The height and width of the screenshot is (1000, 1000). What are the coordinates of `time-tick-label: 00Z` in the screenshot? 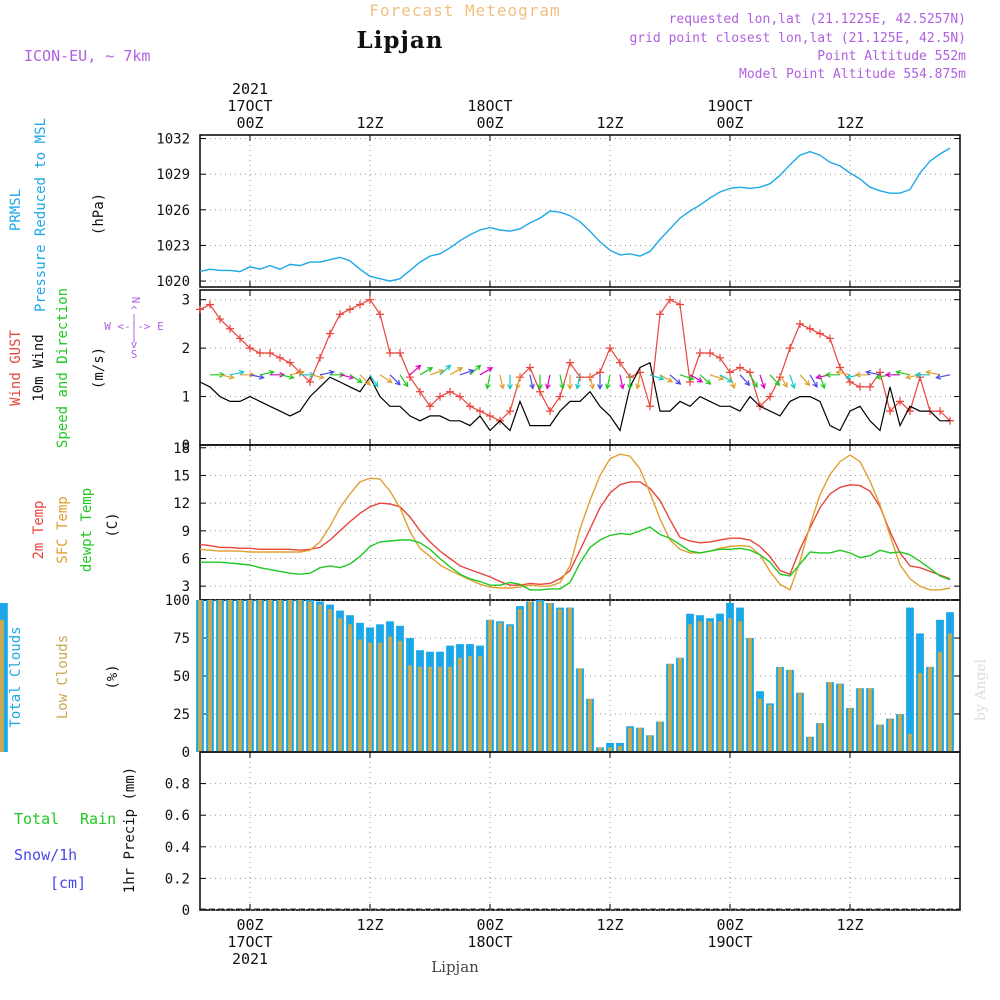 It's located at (249, 123).